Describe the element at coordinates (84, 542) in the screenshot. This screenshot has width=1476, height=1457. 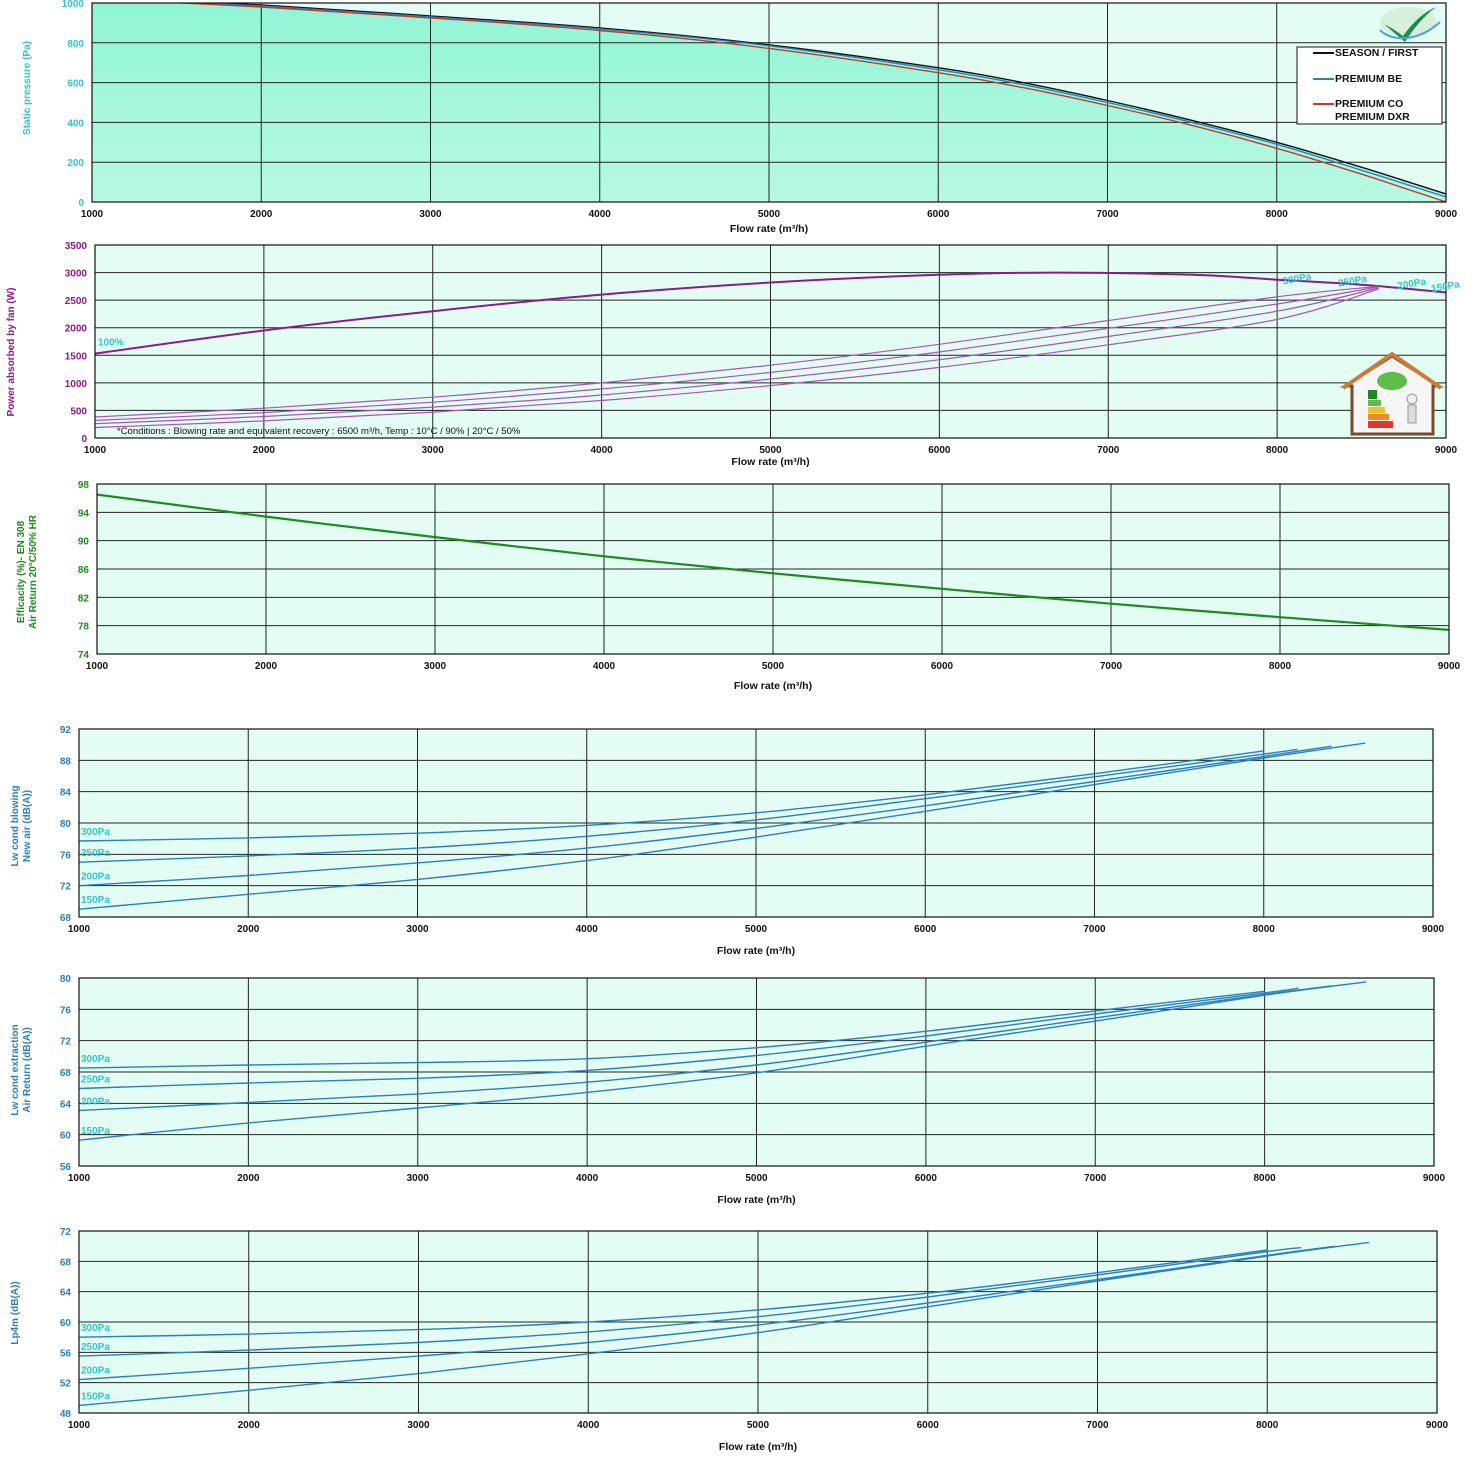
I see `y-tick-label: 90` at that location.